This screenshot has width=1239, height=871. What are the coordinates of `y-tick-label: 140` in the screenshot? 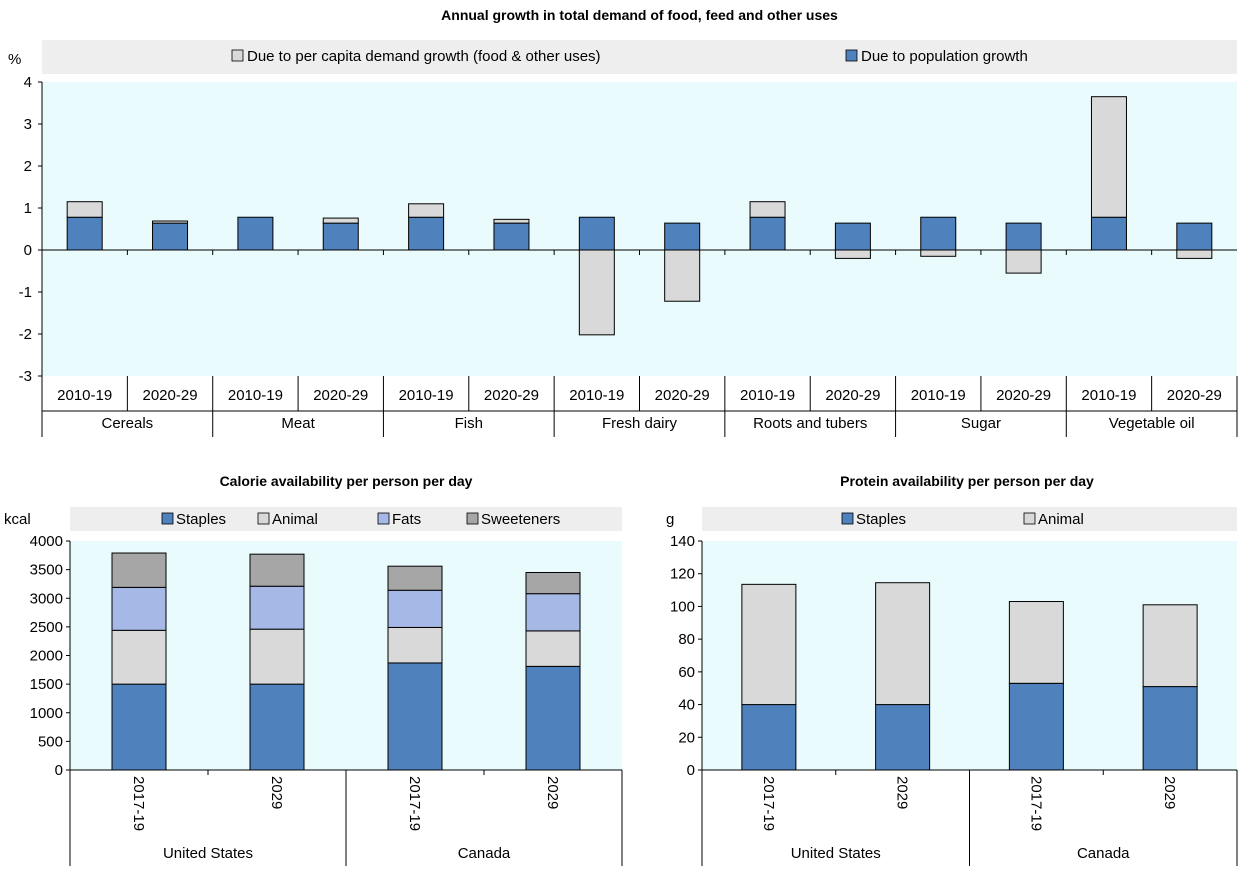 It's located at (682, 541).